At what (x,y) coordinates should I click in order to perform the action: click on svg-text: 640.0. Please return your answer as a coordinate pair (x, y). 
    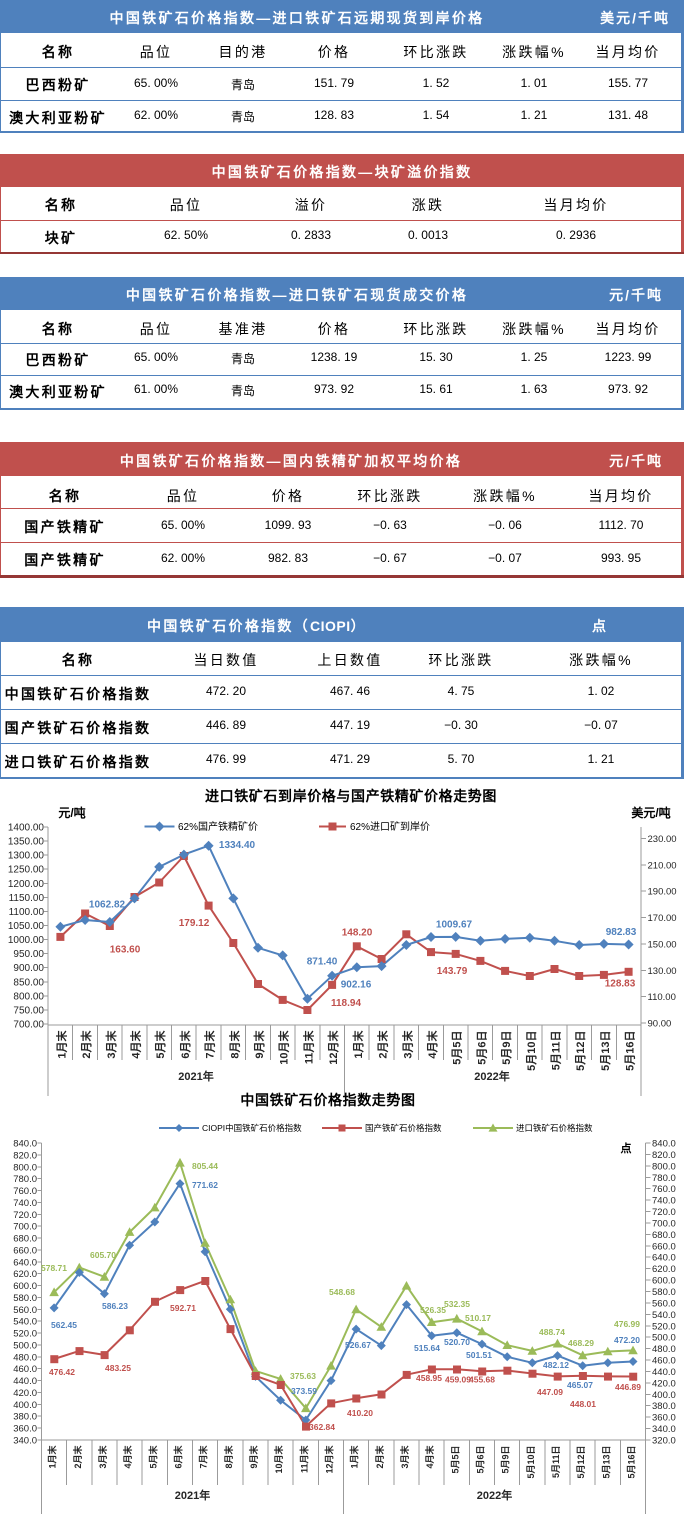
    Looking at the image, I should click on (664, 1258).